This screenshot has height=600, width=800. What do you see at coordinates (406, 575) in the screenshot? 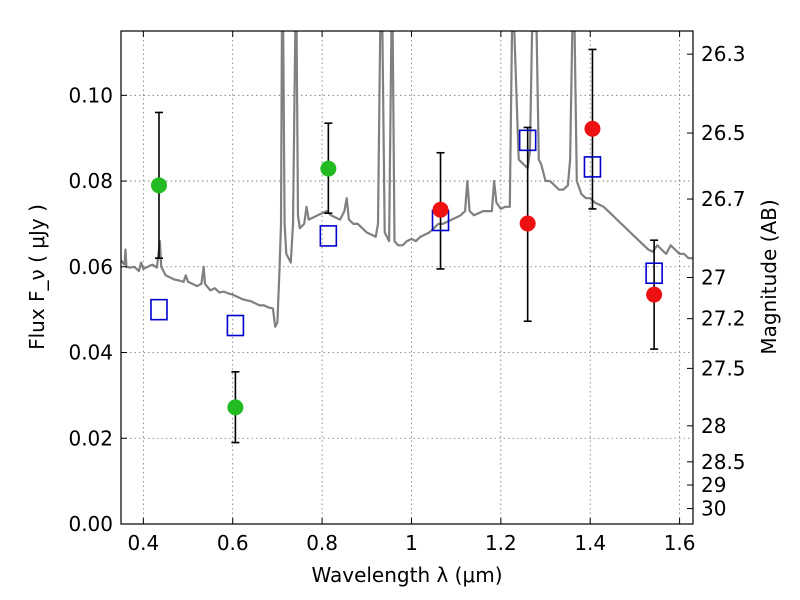
I see `x-axis-label: Wavelength λ (μm)` at bounding box center [406, 575].